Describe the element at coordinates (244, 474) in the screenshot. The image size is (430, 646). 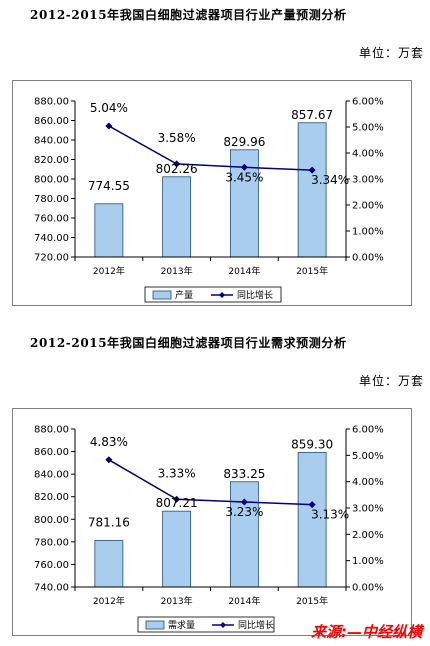
I see `bar-value-label: 833.25` at that location.